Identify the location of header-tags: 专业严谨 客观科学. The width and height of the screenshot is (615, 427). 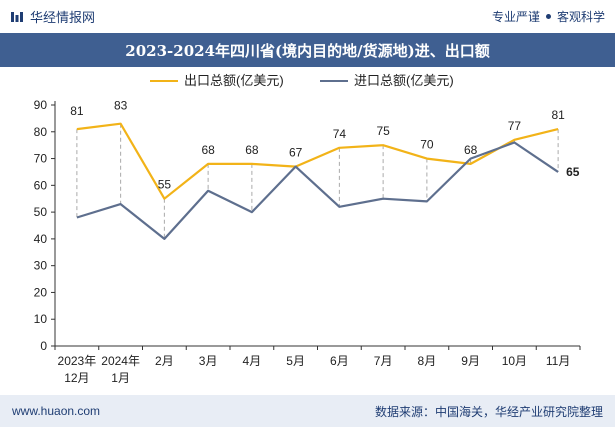
(548, 16).